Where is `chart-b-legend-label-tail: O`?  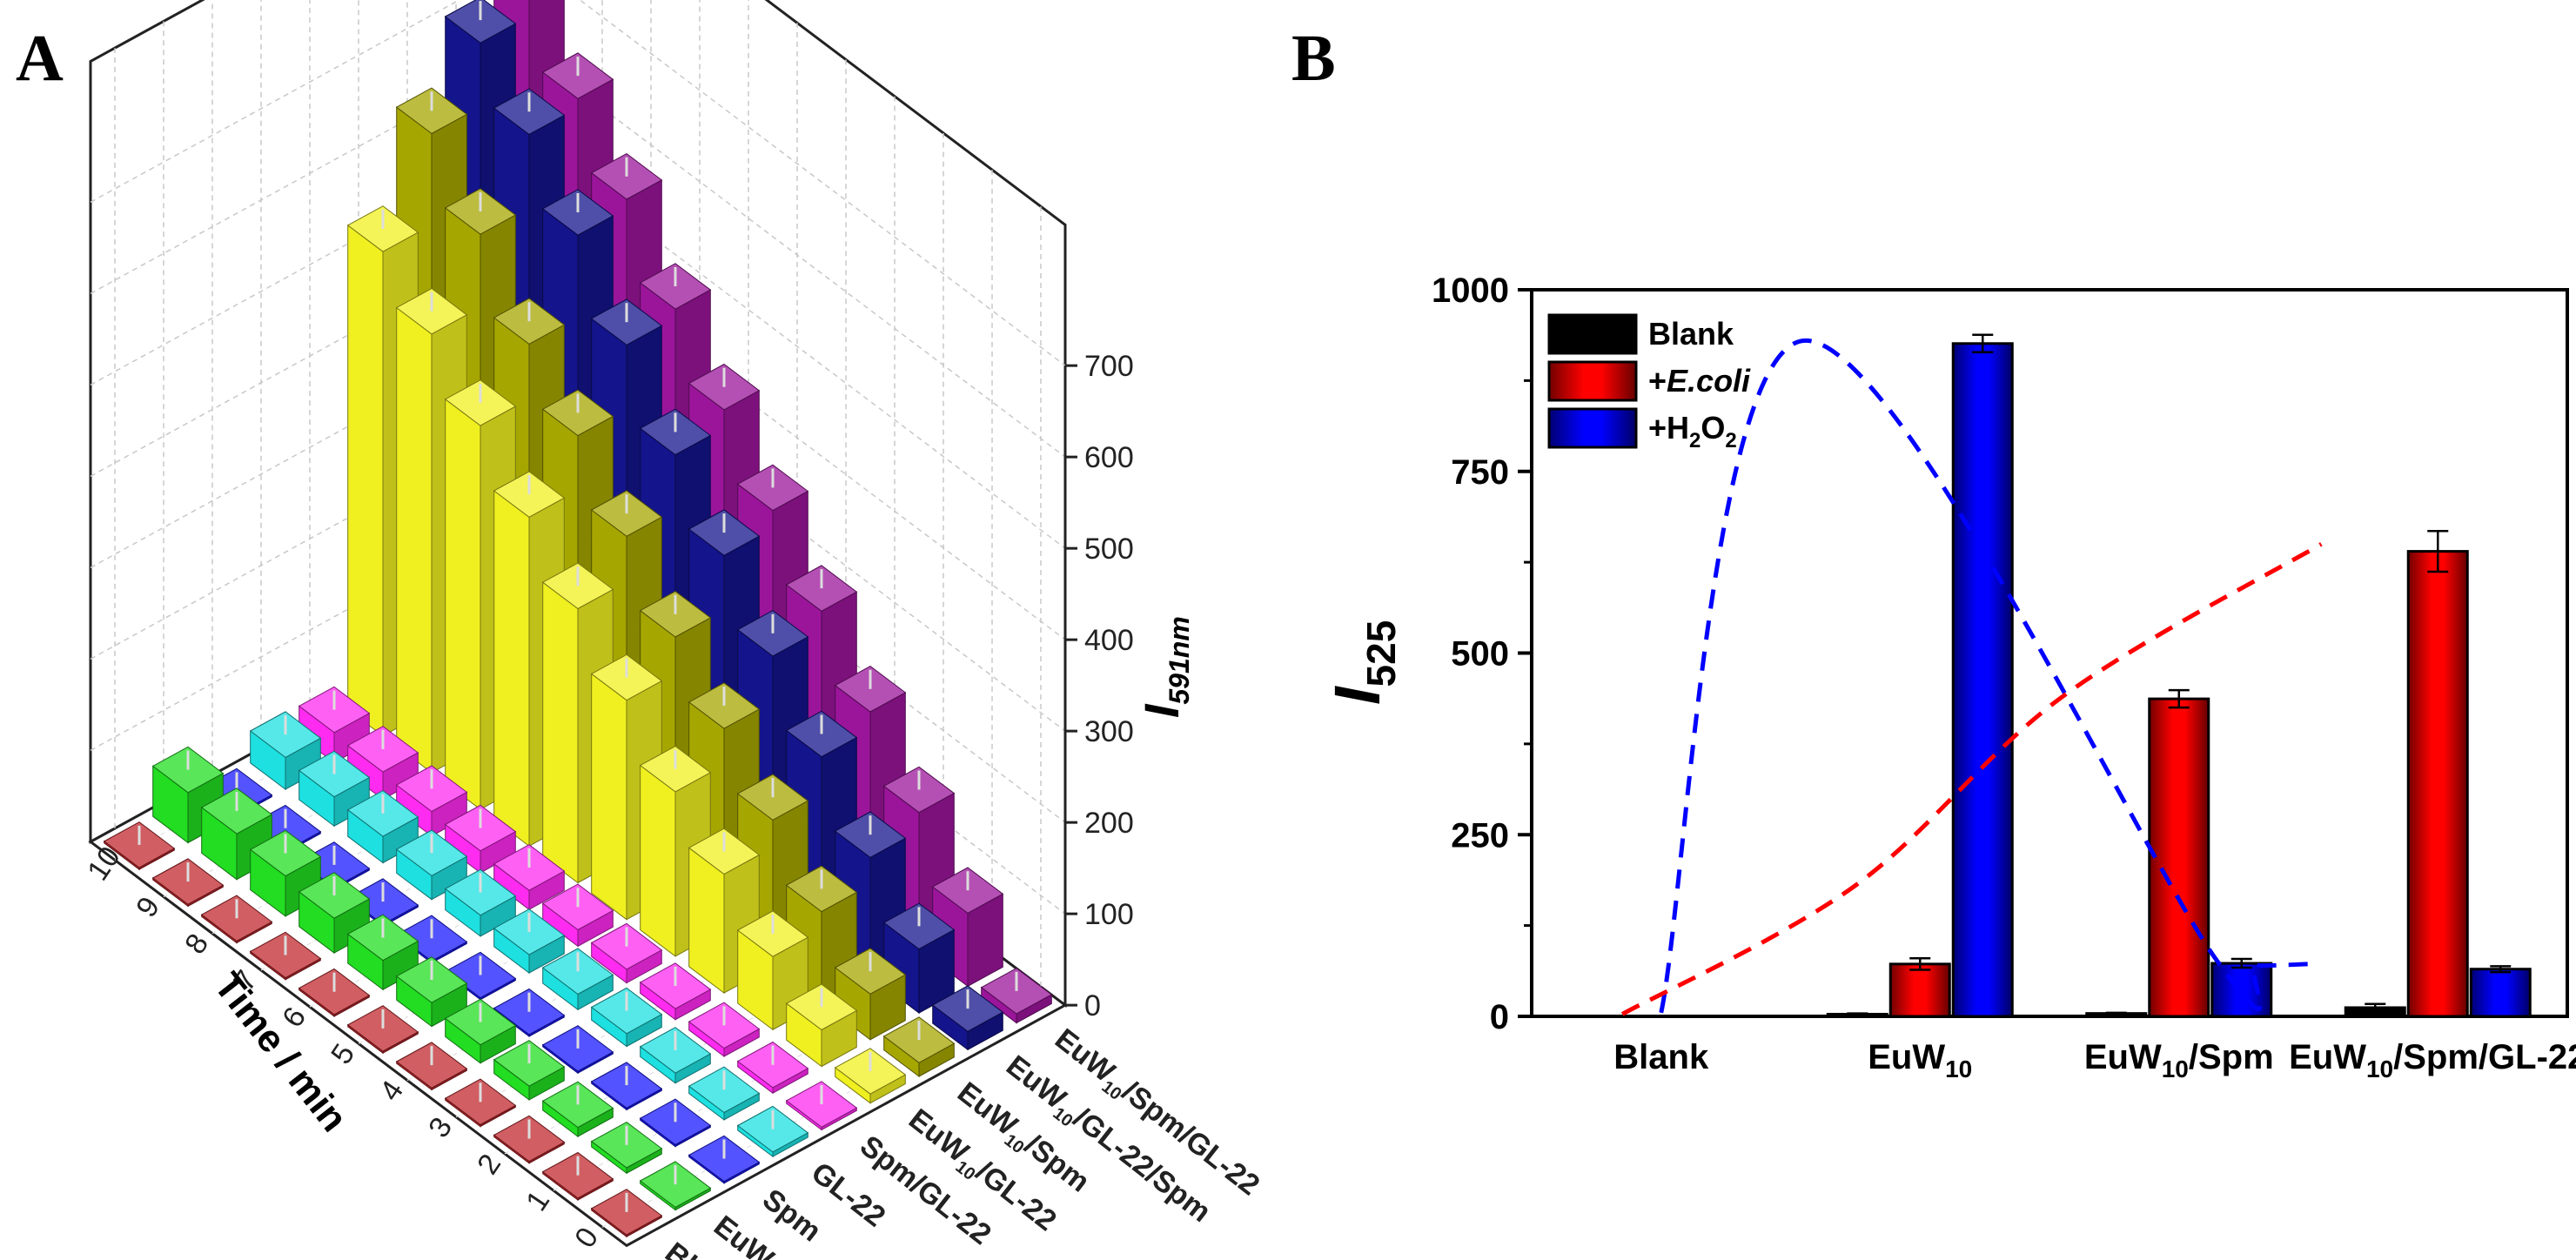 chart-b-legend-label-tail: O is located at coordinates (1713, 428).